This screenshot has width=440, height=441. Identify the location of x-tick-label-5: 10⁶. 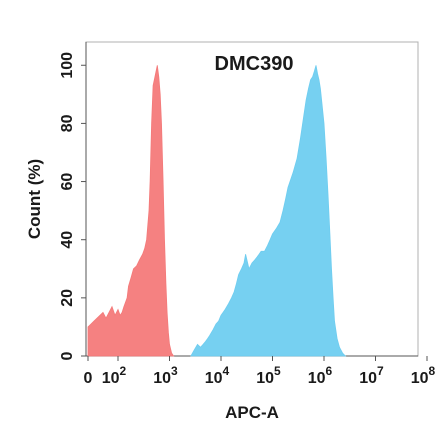
(320, 375).